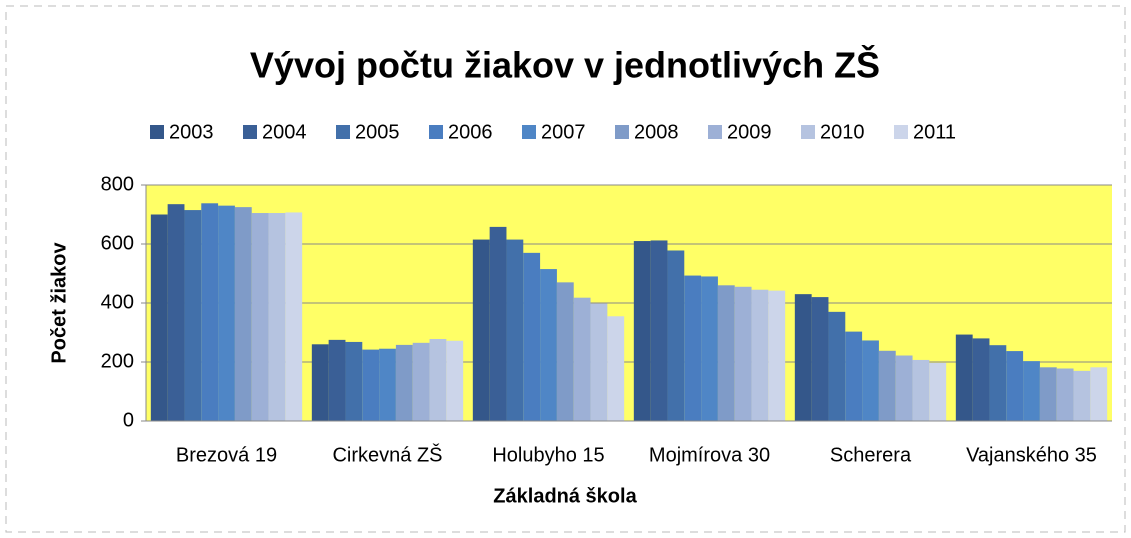 The image size is (1131, 538). Describe the element at coordinates (548, 455) in the screenshot. I see `x-tick-label: Holubyho 15` at that location.